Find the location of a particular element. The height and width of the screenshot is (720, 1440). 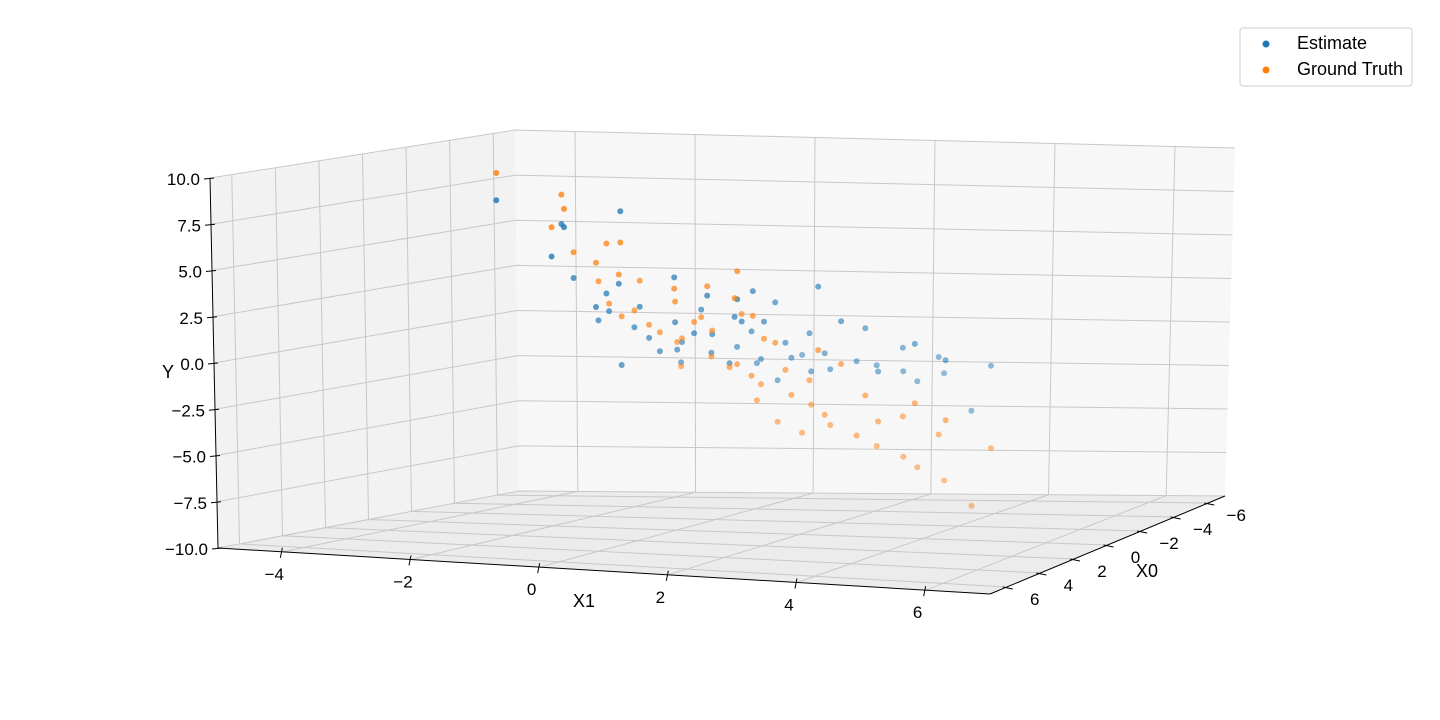

z-tick-label: −2.5 is located at coordinates (188, 410).